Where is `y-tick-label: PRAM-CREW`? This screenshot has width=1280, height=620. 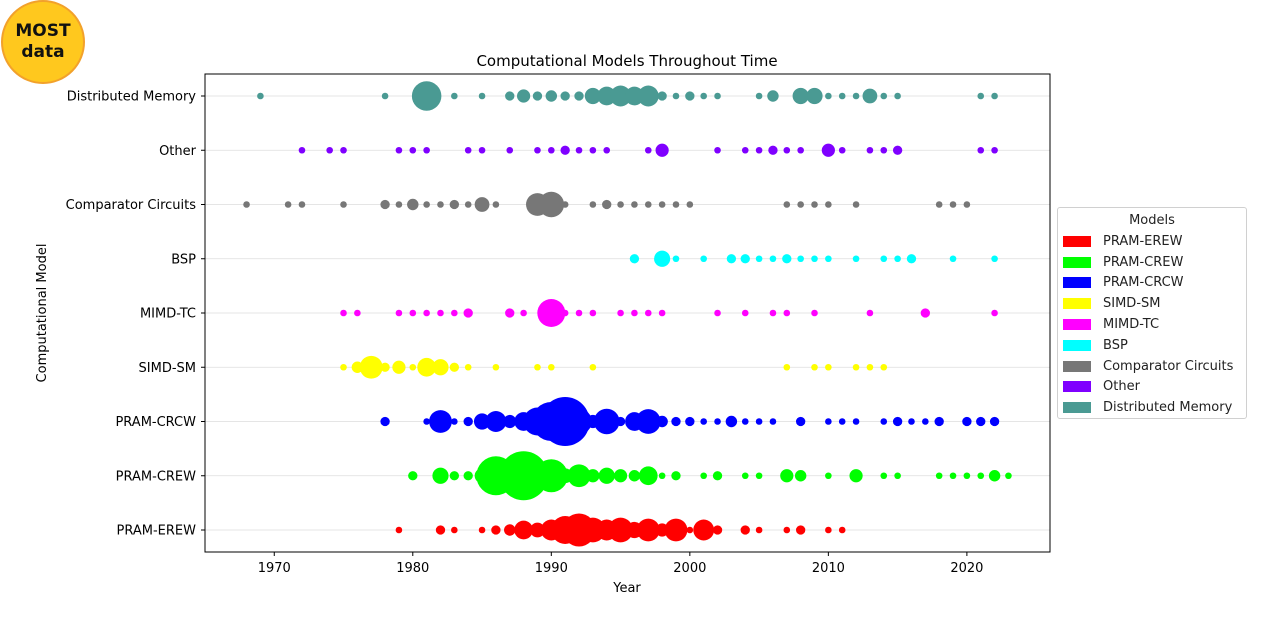 y-tick-label: PRAM-CREW is located at coordinates (156, 476).